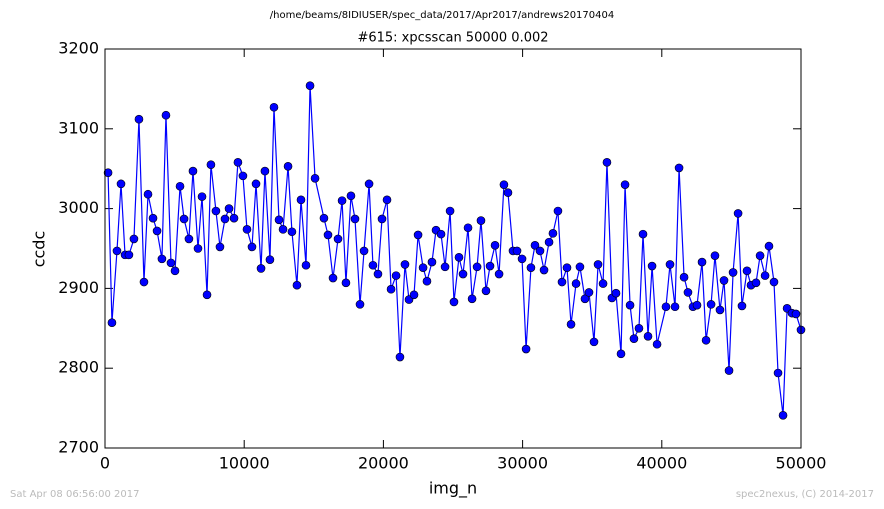 The height and width of the screenshot is (509, 884). What do you see at coordinates (39, 249) in the screenshot?
I see `y-axis-label: ccdc` at bounding box center [39, 249].